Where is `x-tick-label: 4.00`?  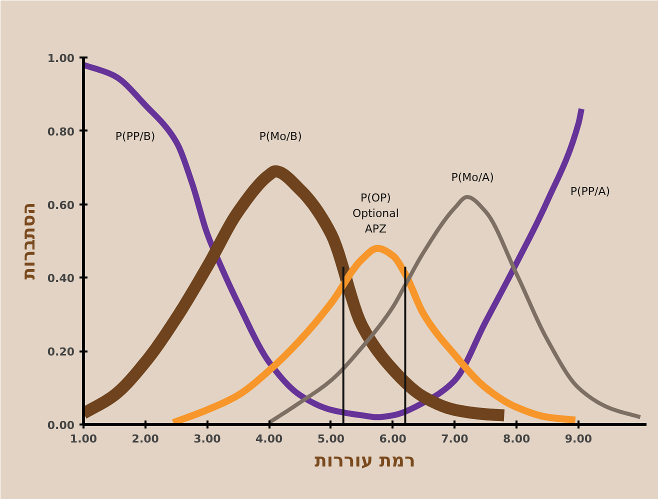 x-tick-label: 4.00 is located at coordinates (270, 439).